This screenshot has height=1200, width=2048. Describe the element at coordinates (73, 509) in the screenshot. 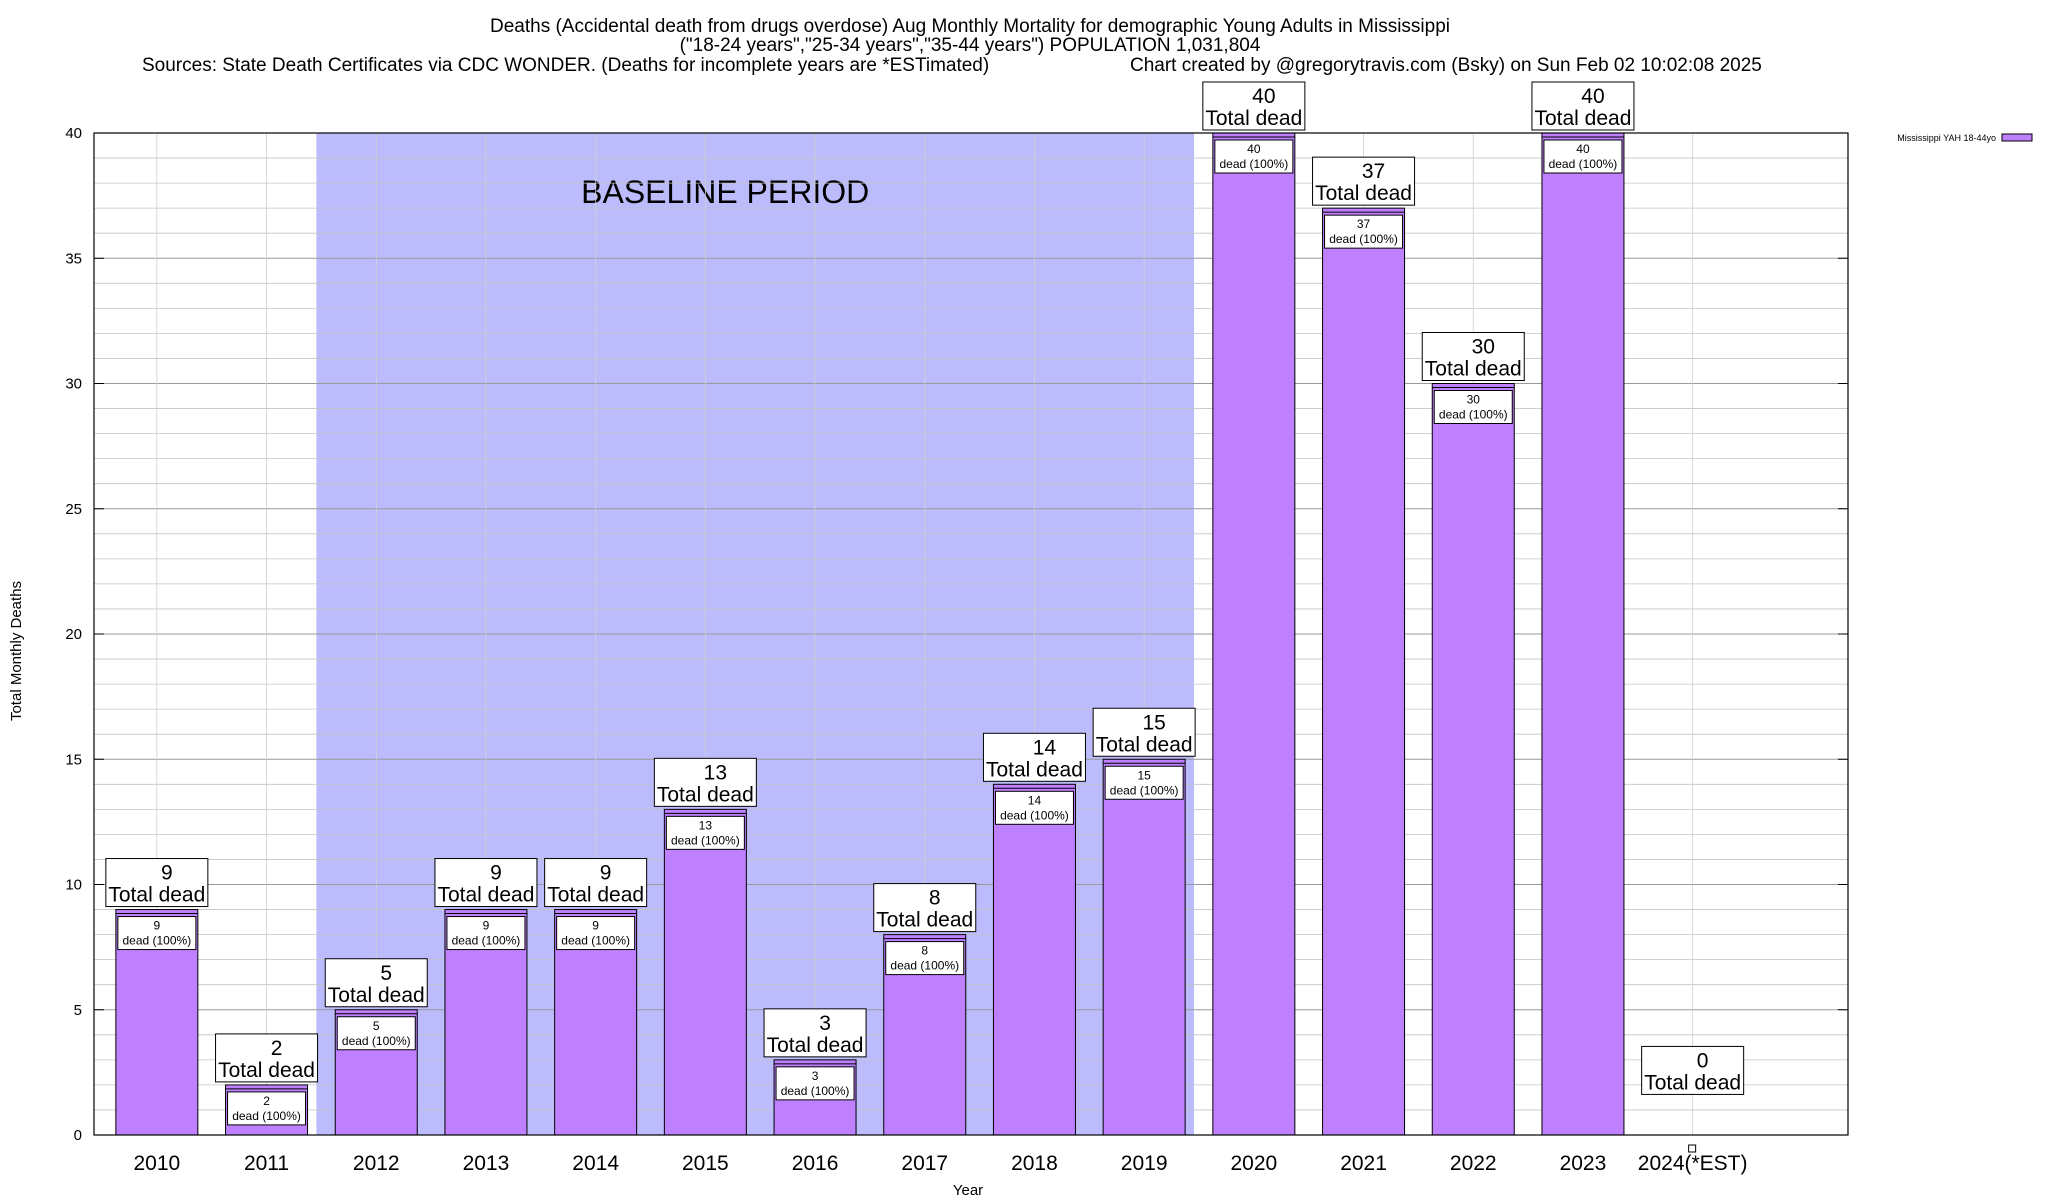

I see `y-tick-label: 25` at that location.